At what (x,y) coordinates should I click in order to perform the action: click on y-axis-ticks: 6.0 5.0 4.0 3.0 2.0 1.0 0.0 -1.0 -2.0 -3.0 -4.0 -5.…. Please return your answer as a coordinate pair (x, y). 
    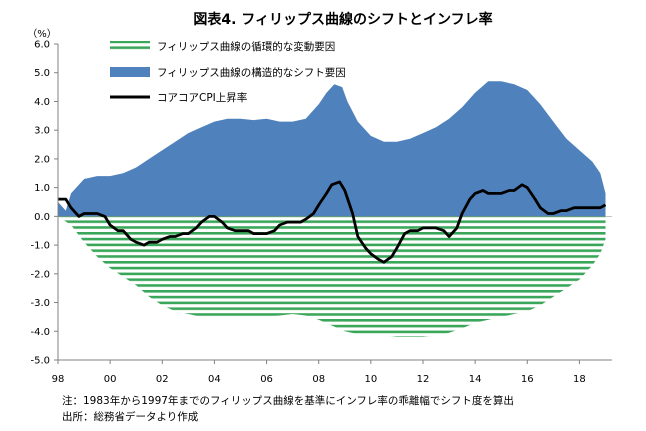
    Looking at the image, I should click on (44, 203).